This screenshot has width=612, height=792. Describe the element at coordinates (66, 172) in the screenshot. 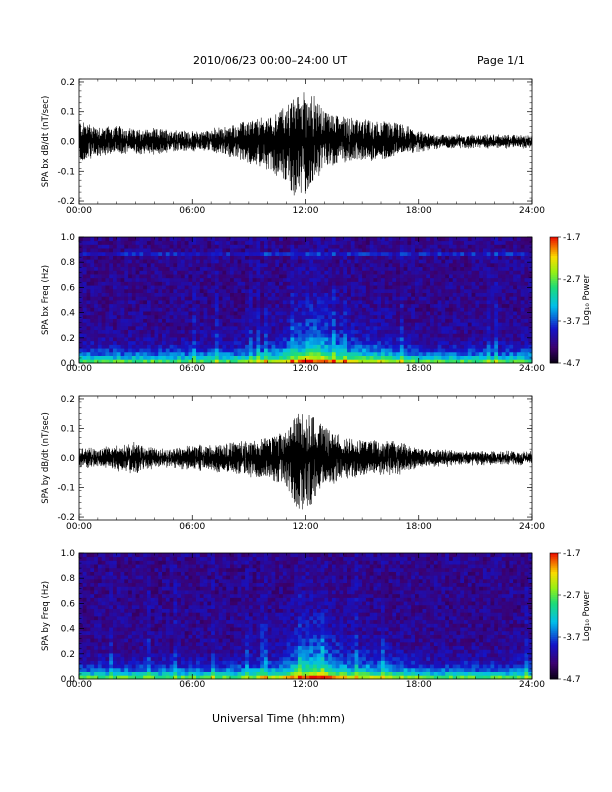

I see `y-tick-label: -0.1` at that location.